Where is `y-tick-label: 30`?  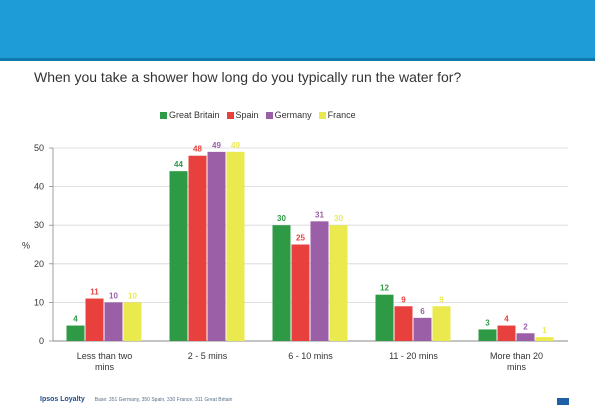
y-tick-label: 30 is located at coordinates (39, 225).